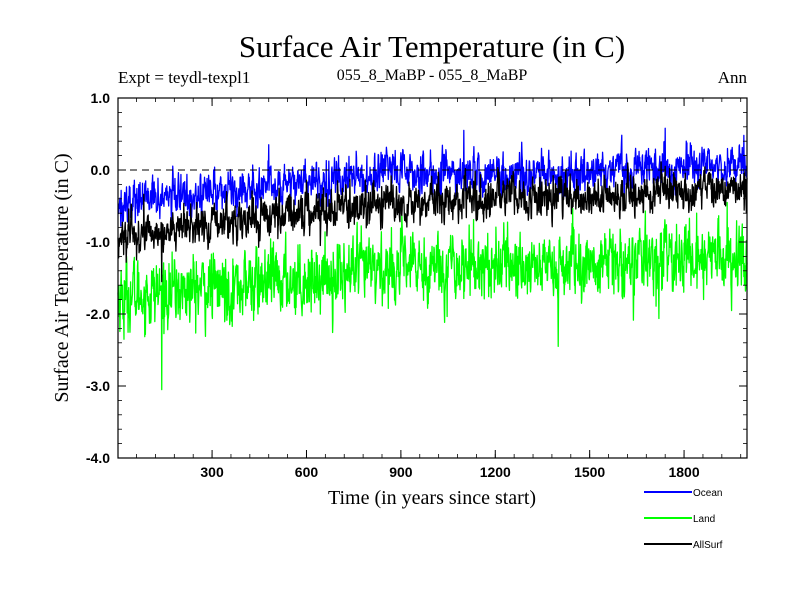 Image resolution: width=800 pixels, height=600 pixels. Describe the element at coordinates (98, 242) in the screenshot. I see `y-tick-label: -1.0` at that location.